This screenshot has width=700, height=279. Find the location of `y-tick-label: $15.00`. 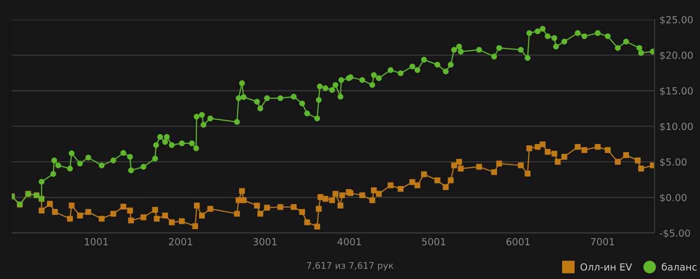

y-tick-label: $15.00 is located at coordinates (676, 91).